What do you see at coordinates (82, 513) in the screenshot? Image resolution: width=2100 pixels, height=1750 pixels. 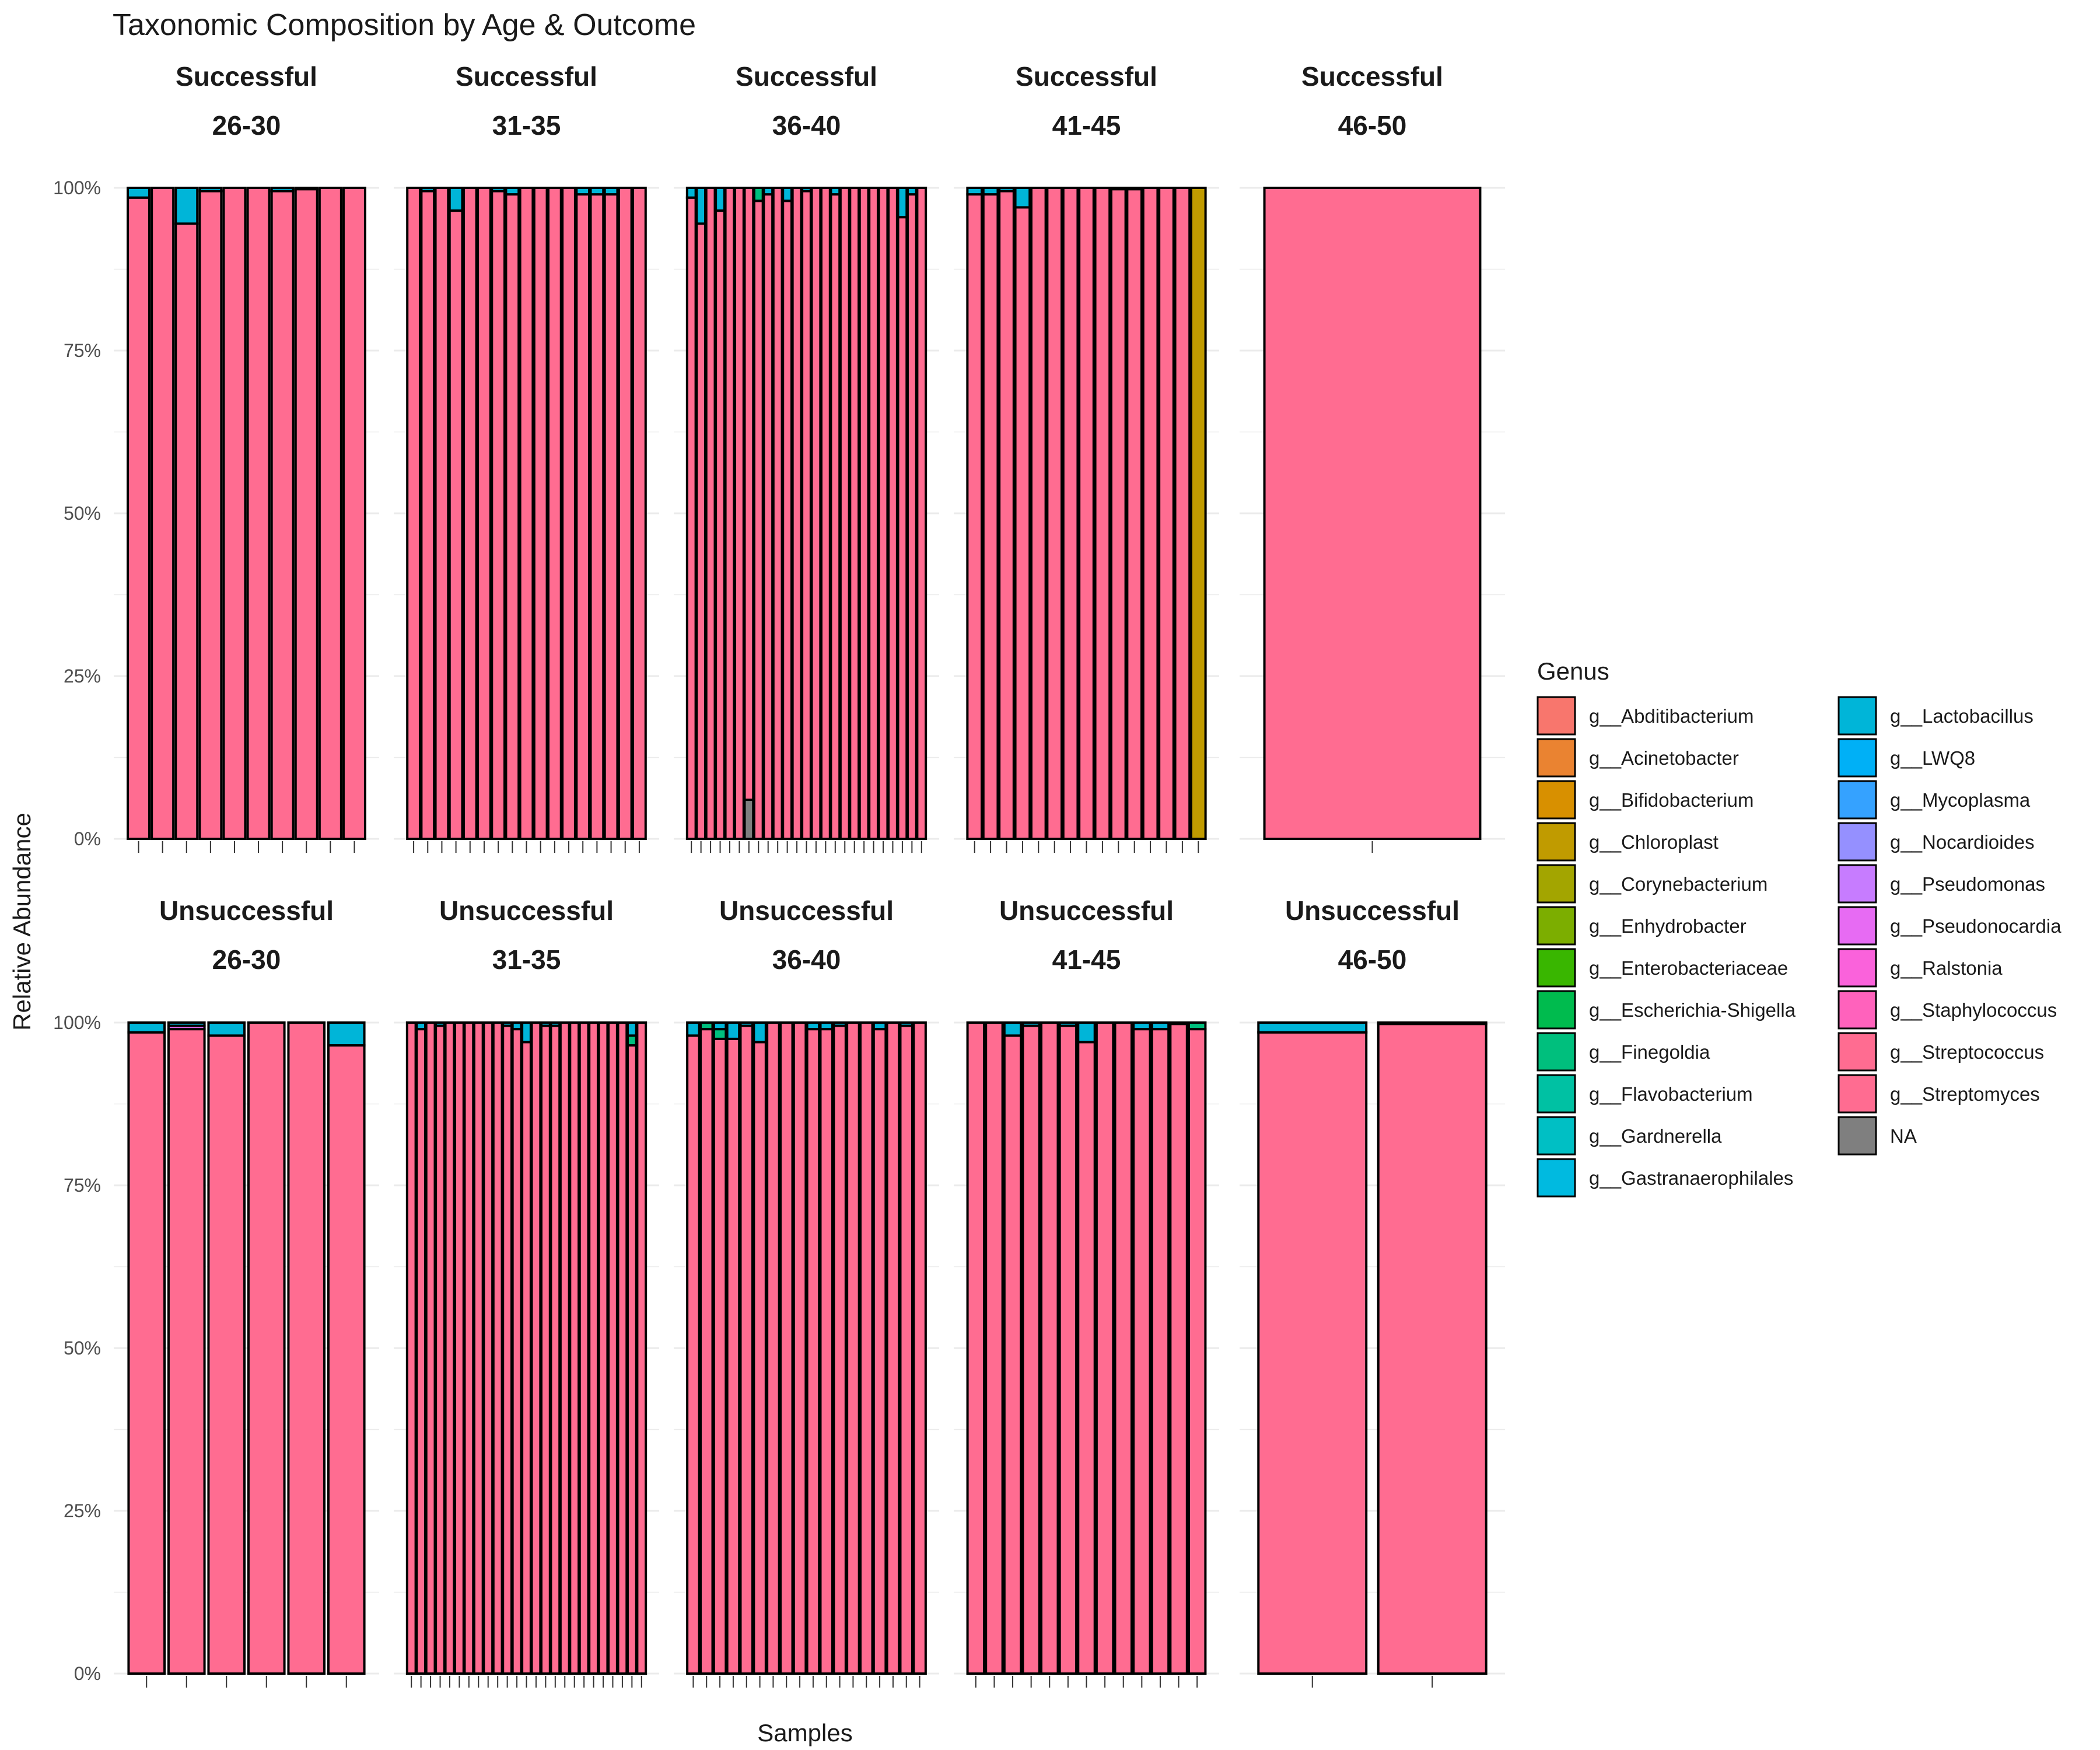 I see `y-tick-label: 50%` at bounding box center [82, 513].